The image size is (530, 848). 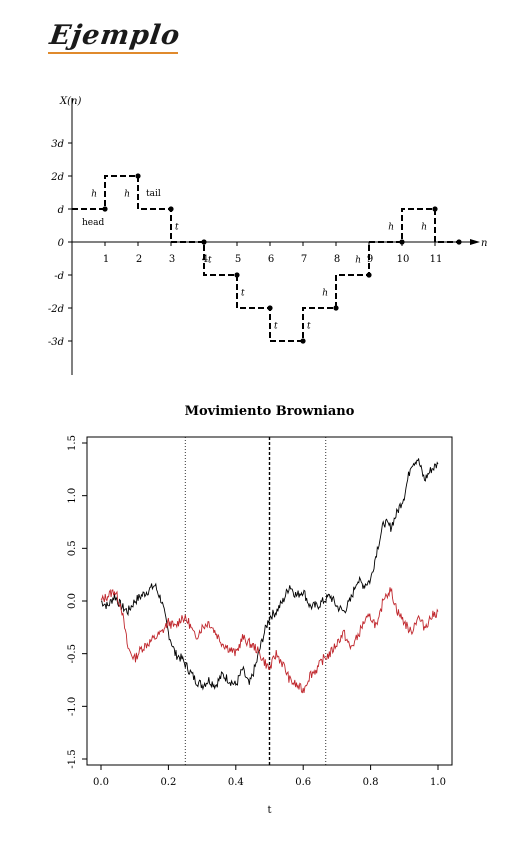 What do you see at coordinates (72, 653) in the screenshot?
I see `y-tick-label: -0.5` at bounding box center [72, 653].